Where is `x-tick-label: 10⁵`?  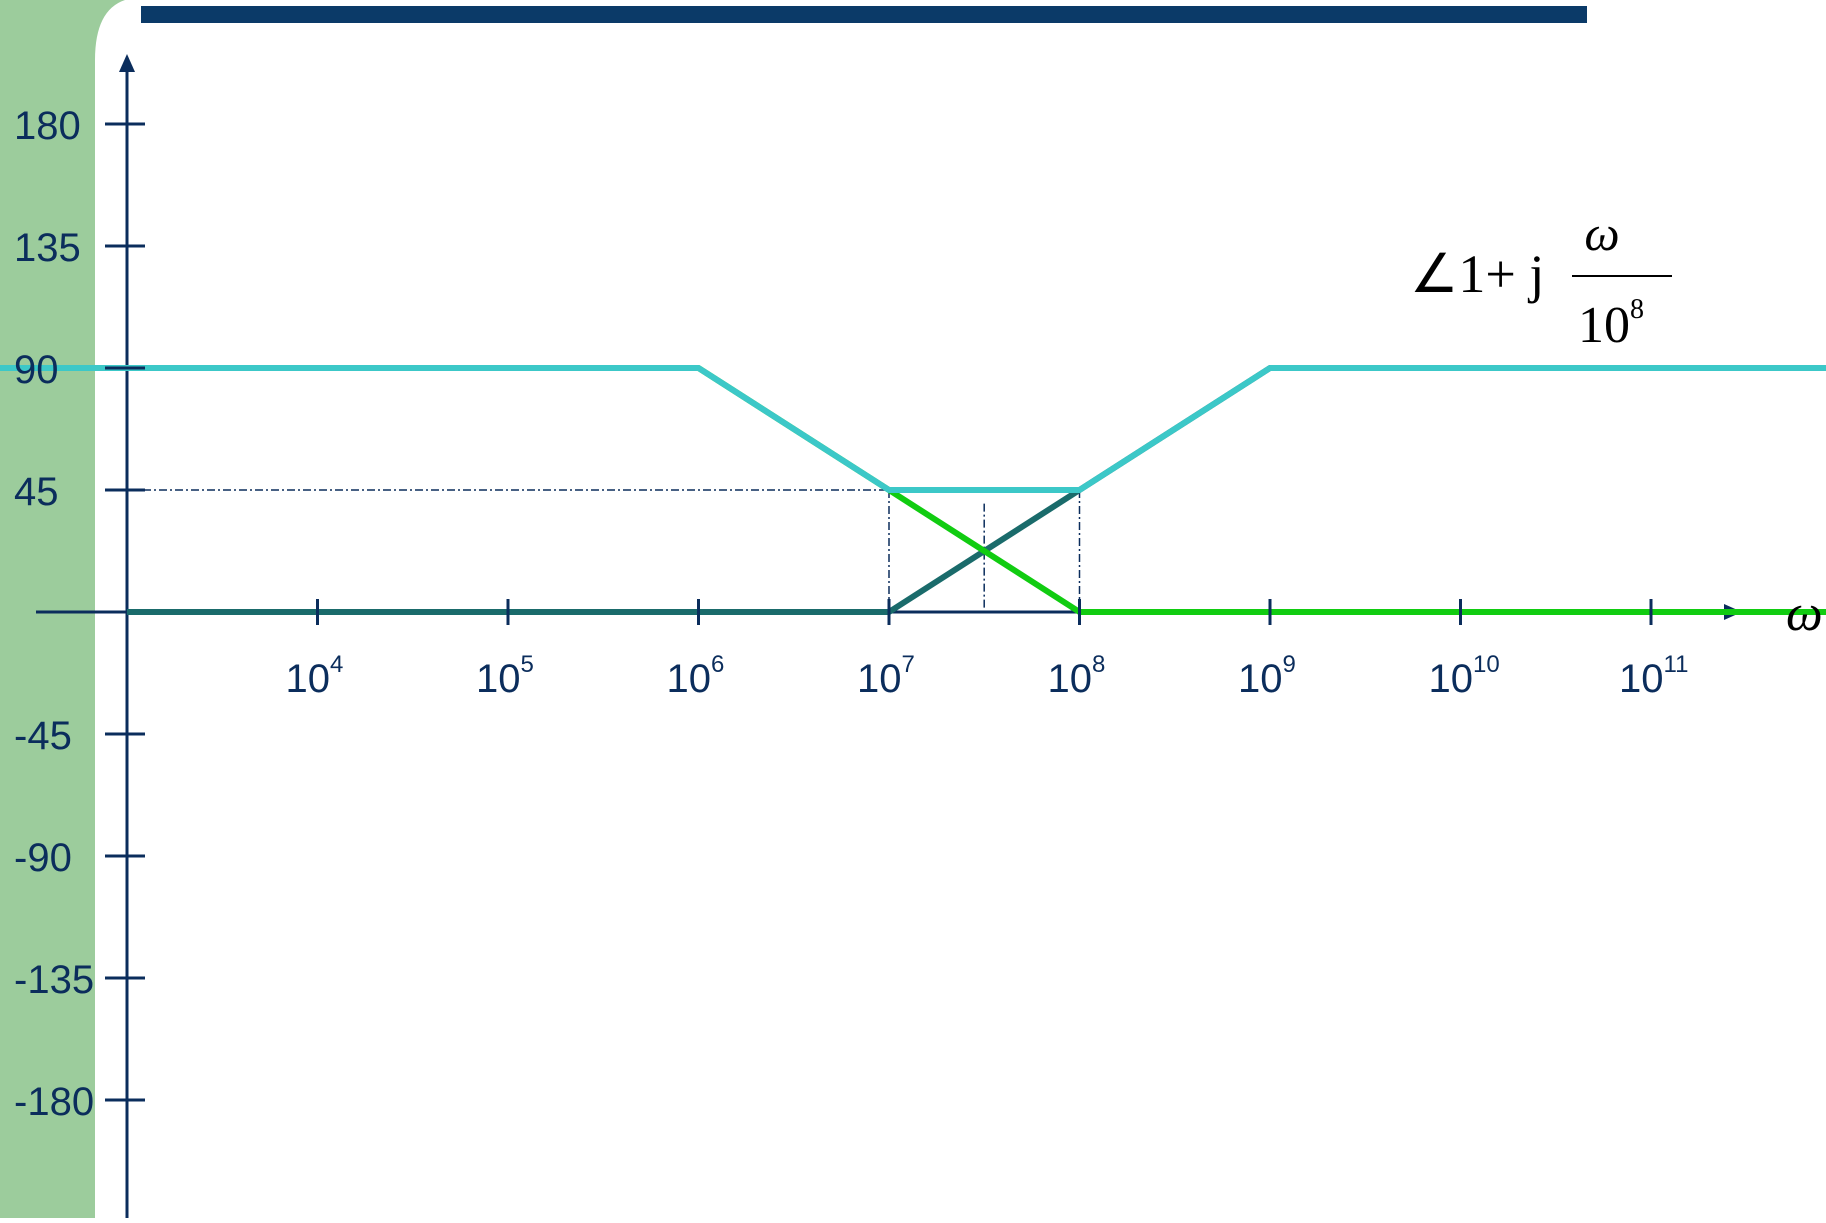
x-tick-label: 10⁵ is located at coordinates (505, 676).